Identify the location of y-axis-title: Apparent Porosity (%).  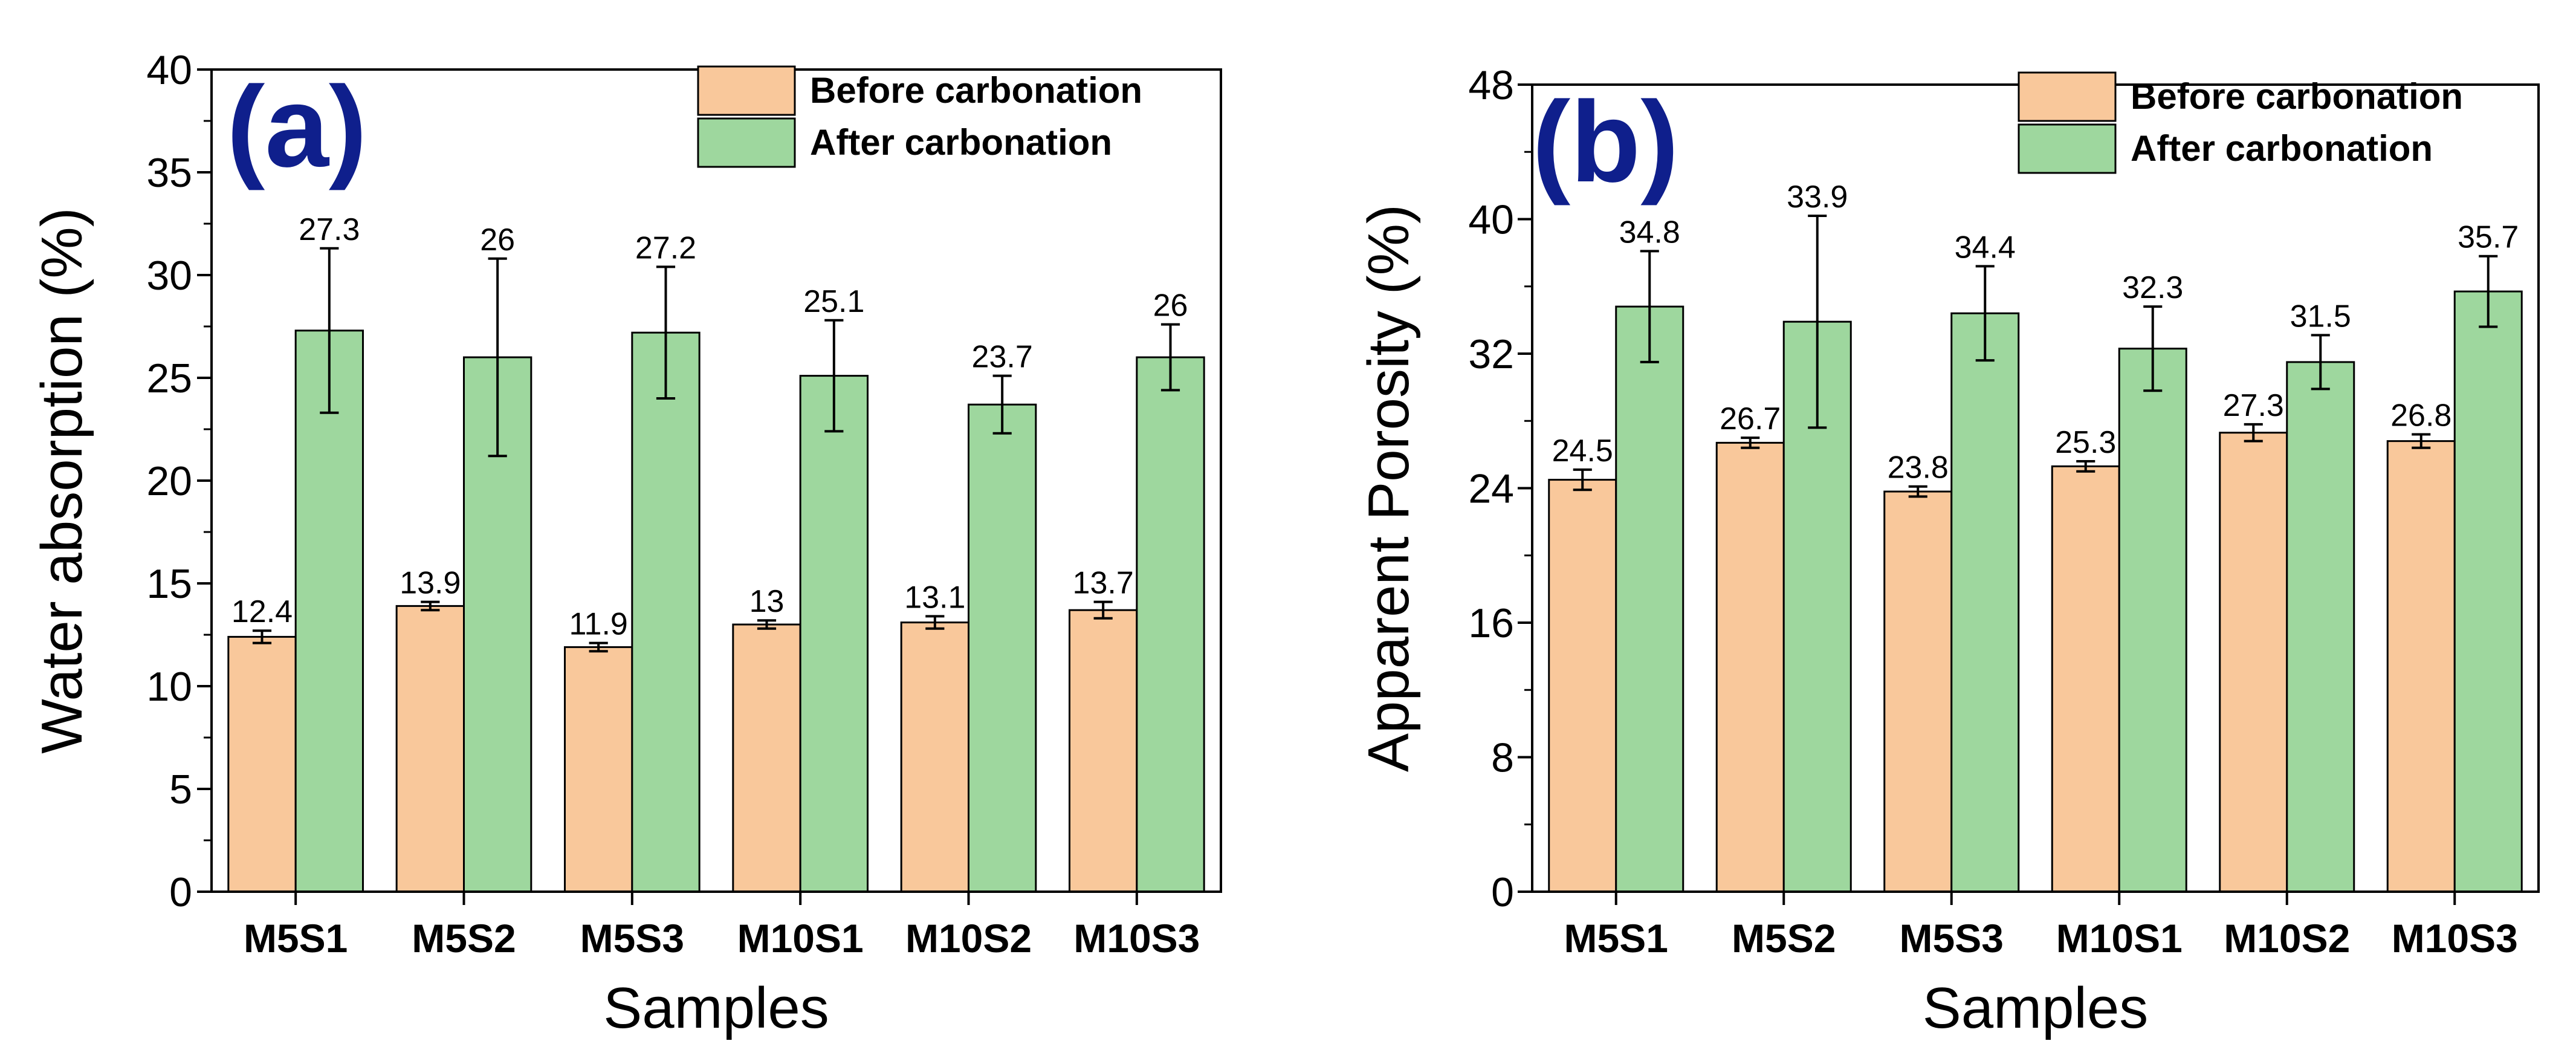
(1388, 488).